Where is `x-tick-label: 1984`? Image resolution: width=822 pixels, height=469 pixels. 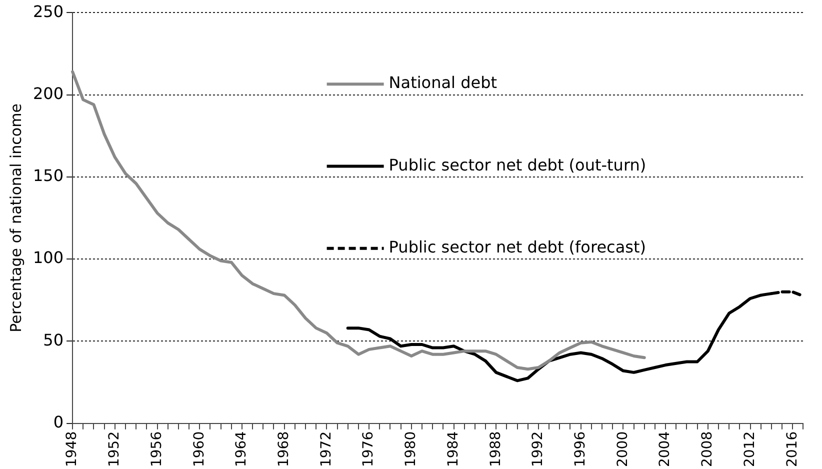 x-tick-label: 1984 is located at coordinates (453, 449).